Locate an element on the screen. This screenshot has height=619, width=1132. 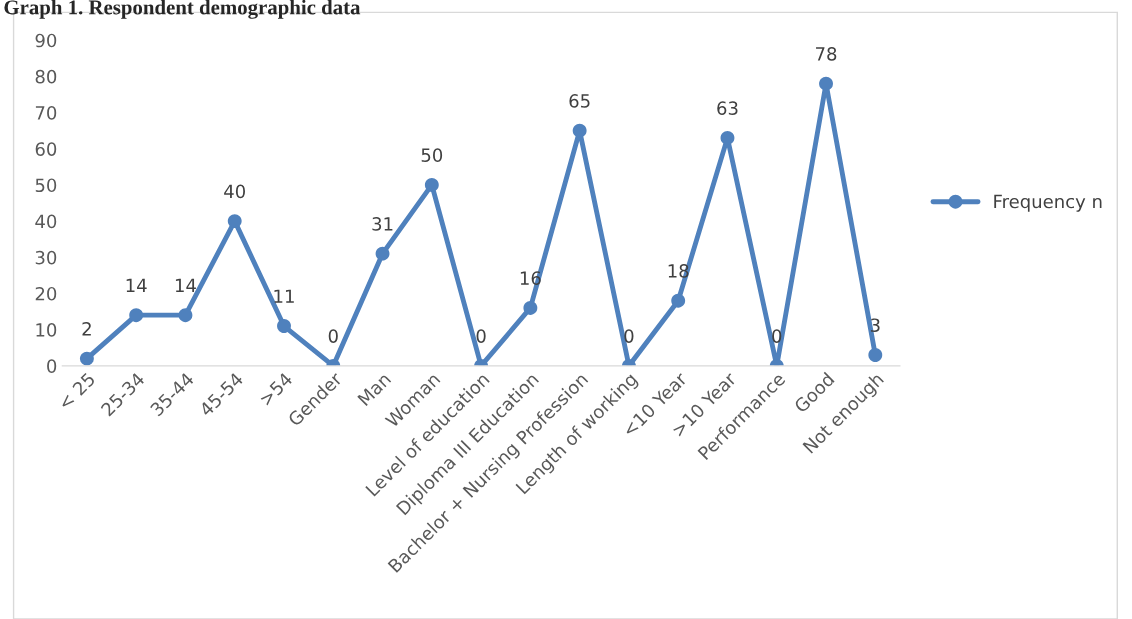
chart-title: Graph 1. Respondent demographic data is located at coordinates (182, 9).